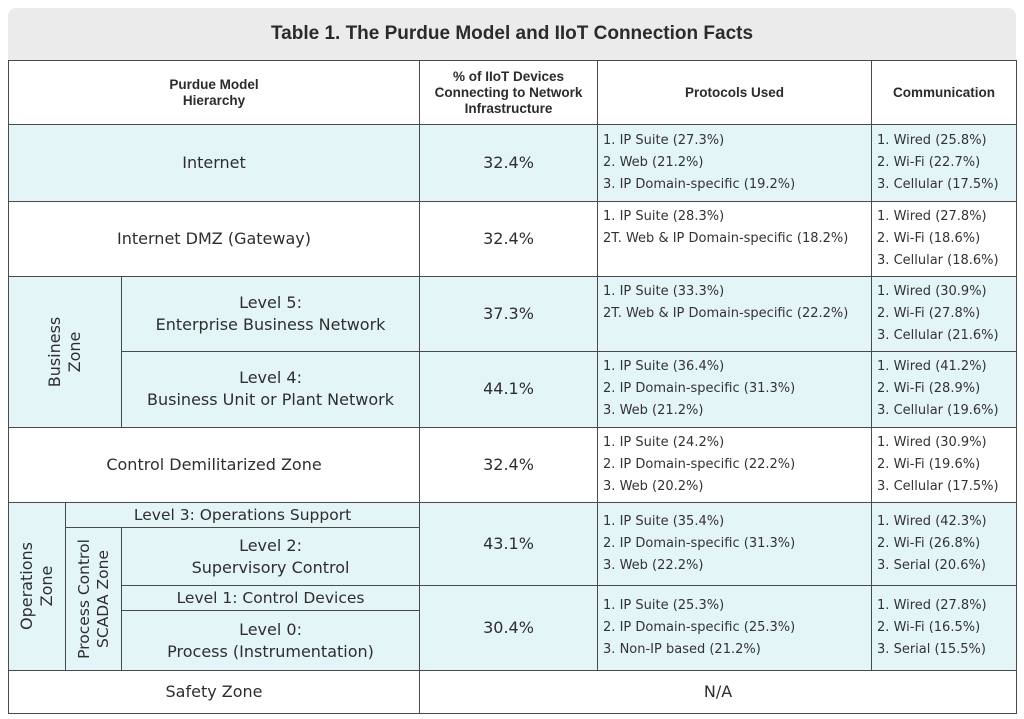 This screenshot has width=1024, height=719. What do you see at coordinates (270, 389) in the screenshot?
I see `row-label: Level 4: Business Unit or Plant Network` at bounding box center [270, 389].